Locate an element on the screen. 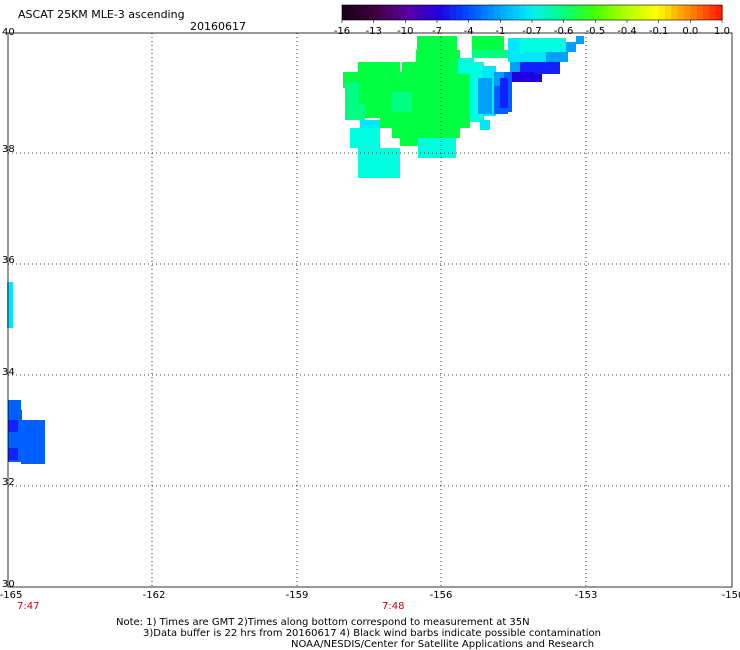 This screenshot has height=650, width=740. colorbar-label: 1.0 is located at coordinates (722, 31).